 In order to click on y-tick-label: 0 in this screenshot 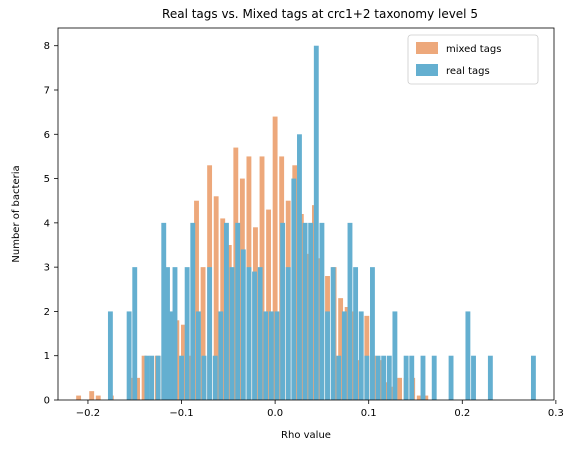, I will do `click(47, 401)`.